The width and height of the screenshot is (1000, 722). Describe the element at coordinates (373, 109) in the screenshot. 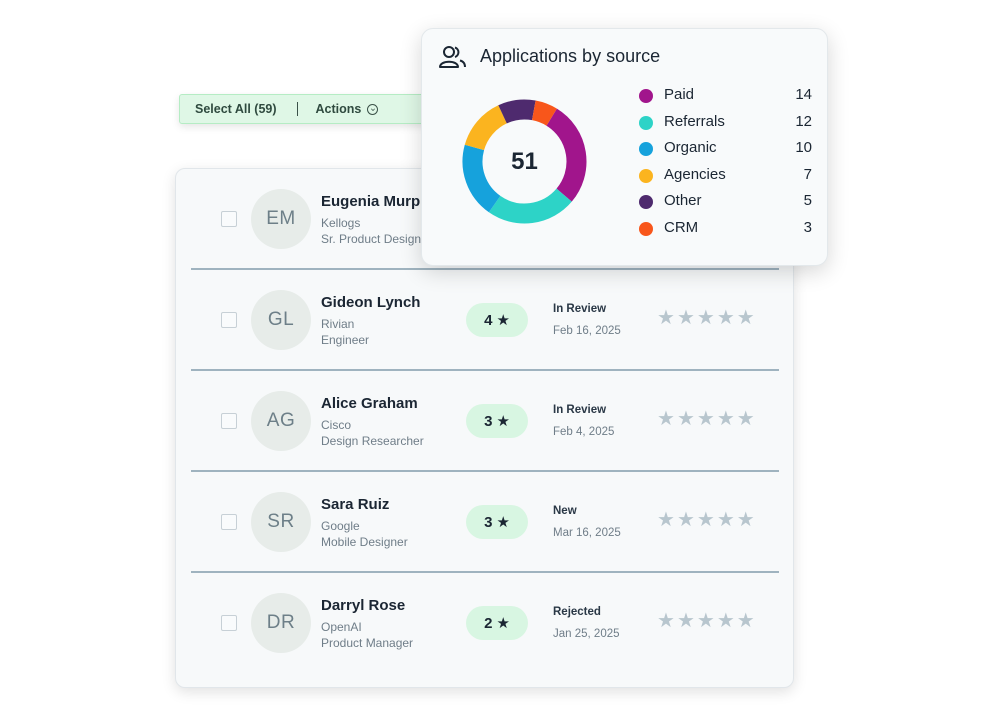

I see `chevron-down-circle-icon` at that location.